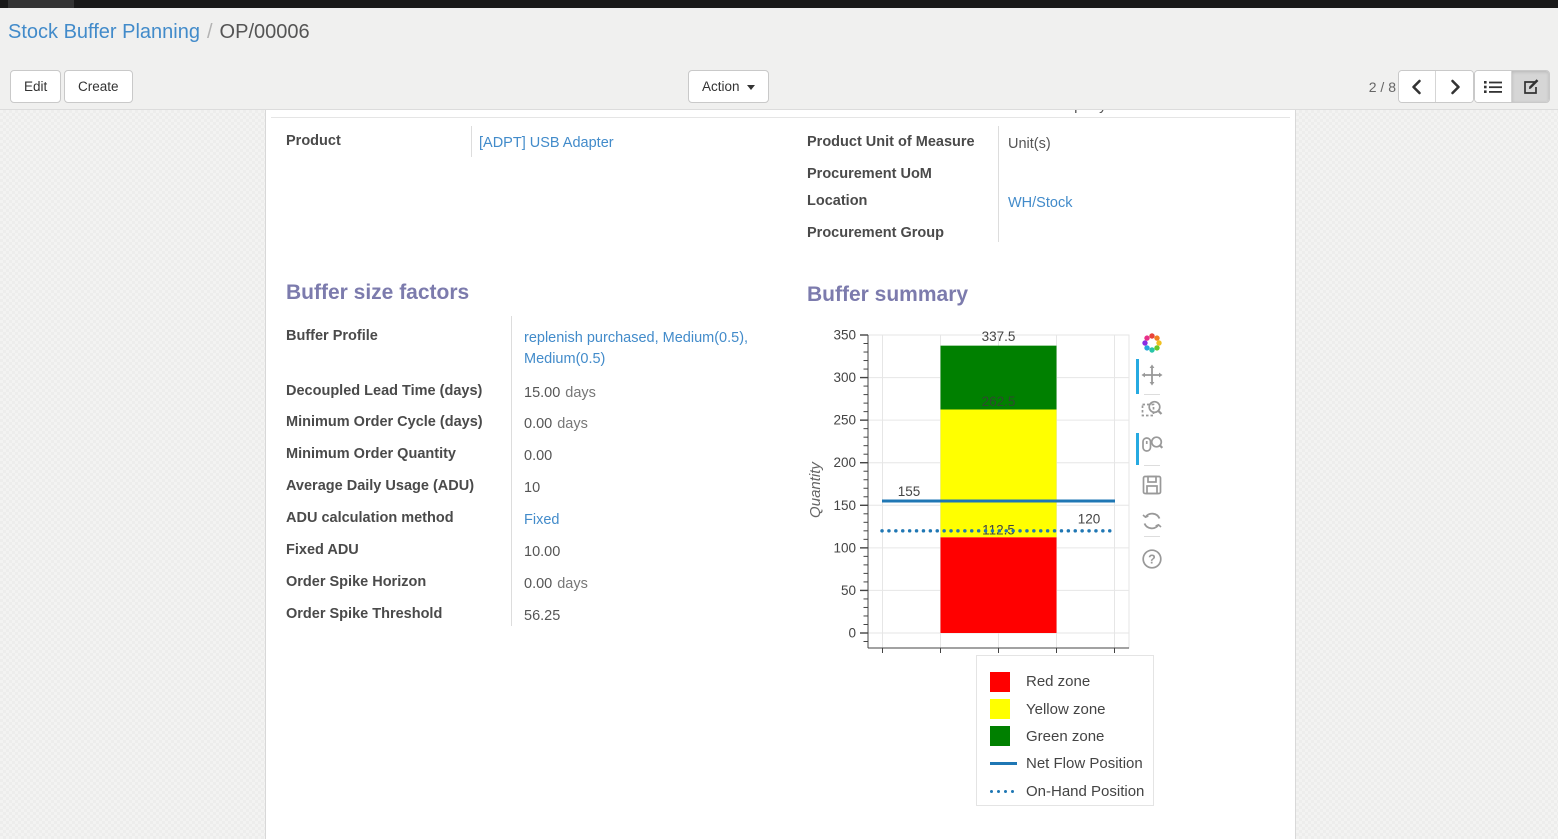 The height and width of the screenshot is (839, 1558). I want to click on svg-text: 300, so click(844, 377).